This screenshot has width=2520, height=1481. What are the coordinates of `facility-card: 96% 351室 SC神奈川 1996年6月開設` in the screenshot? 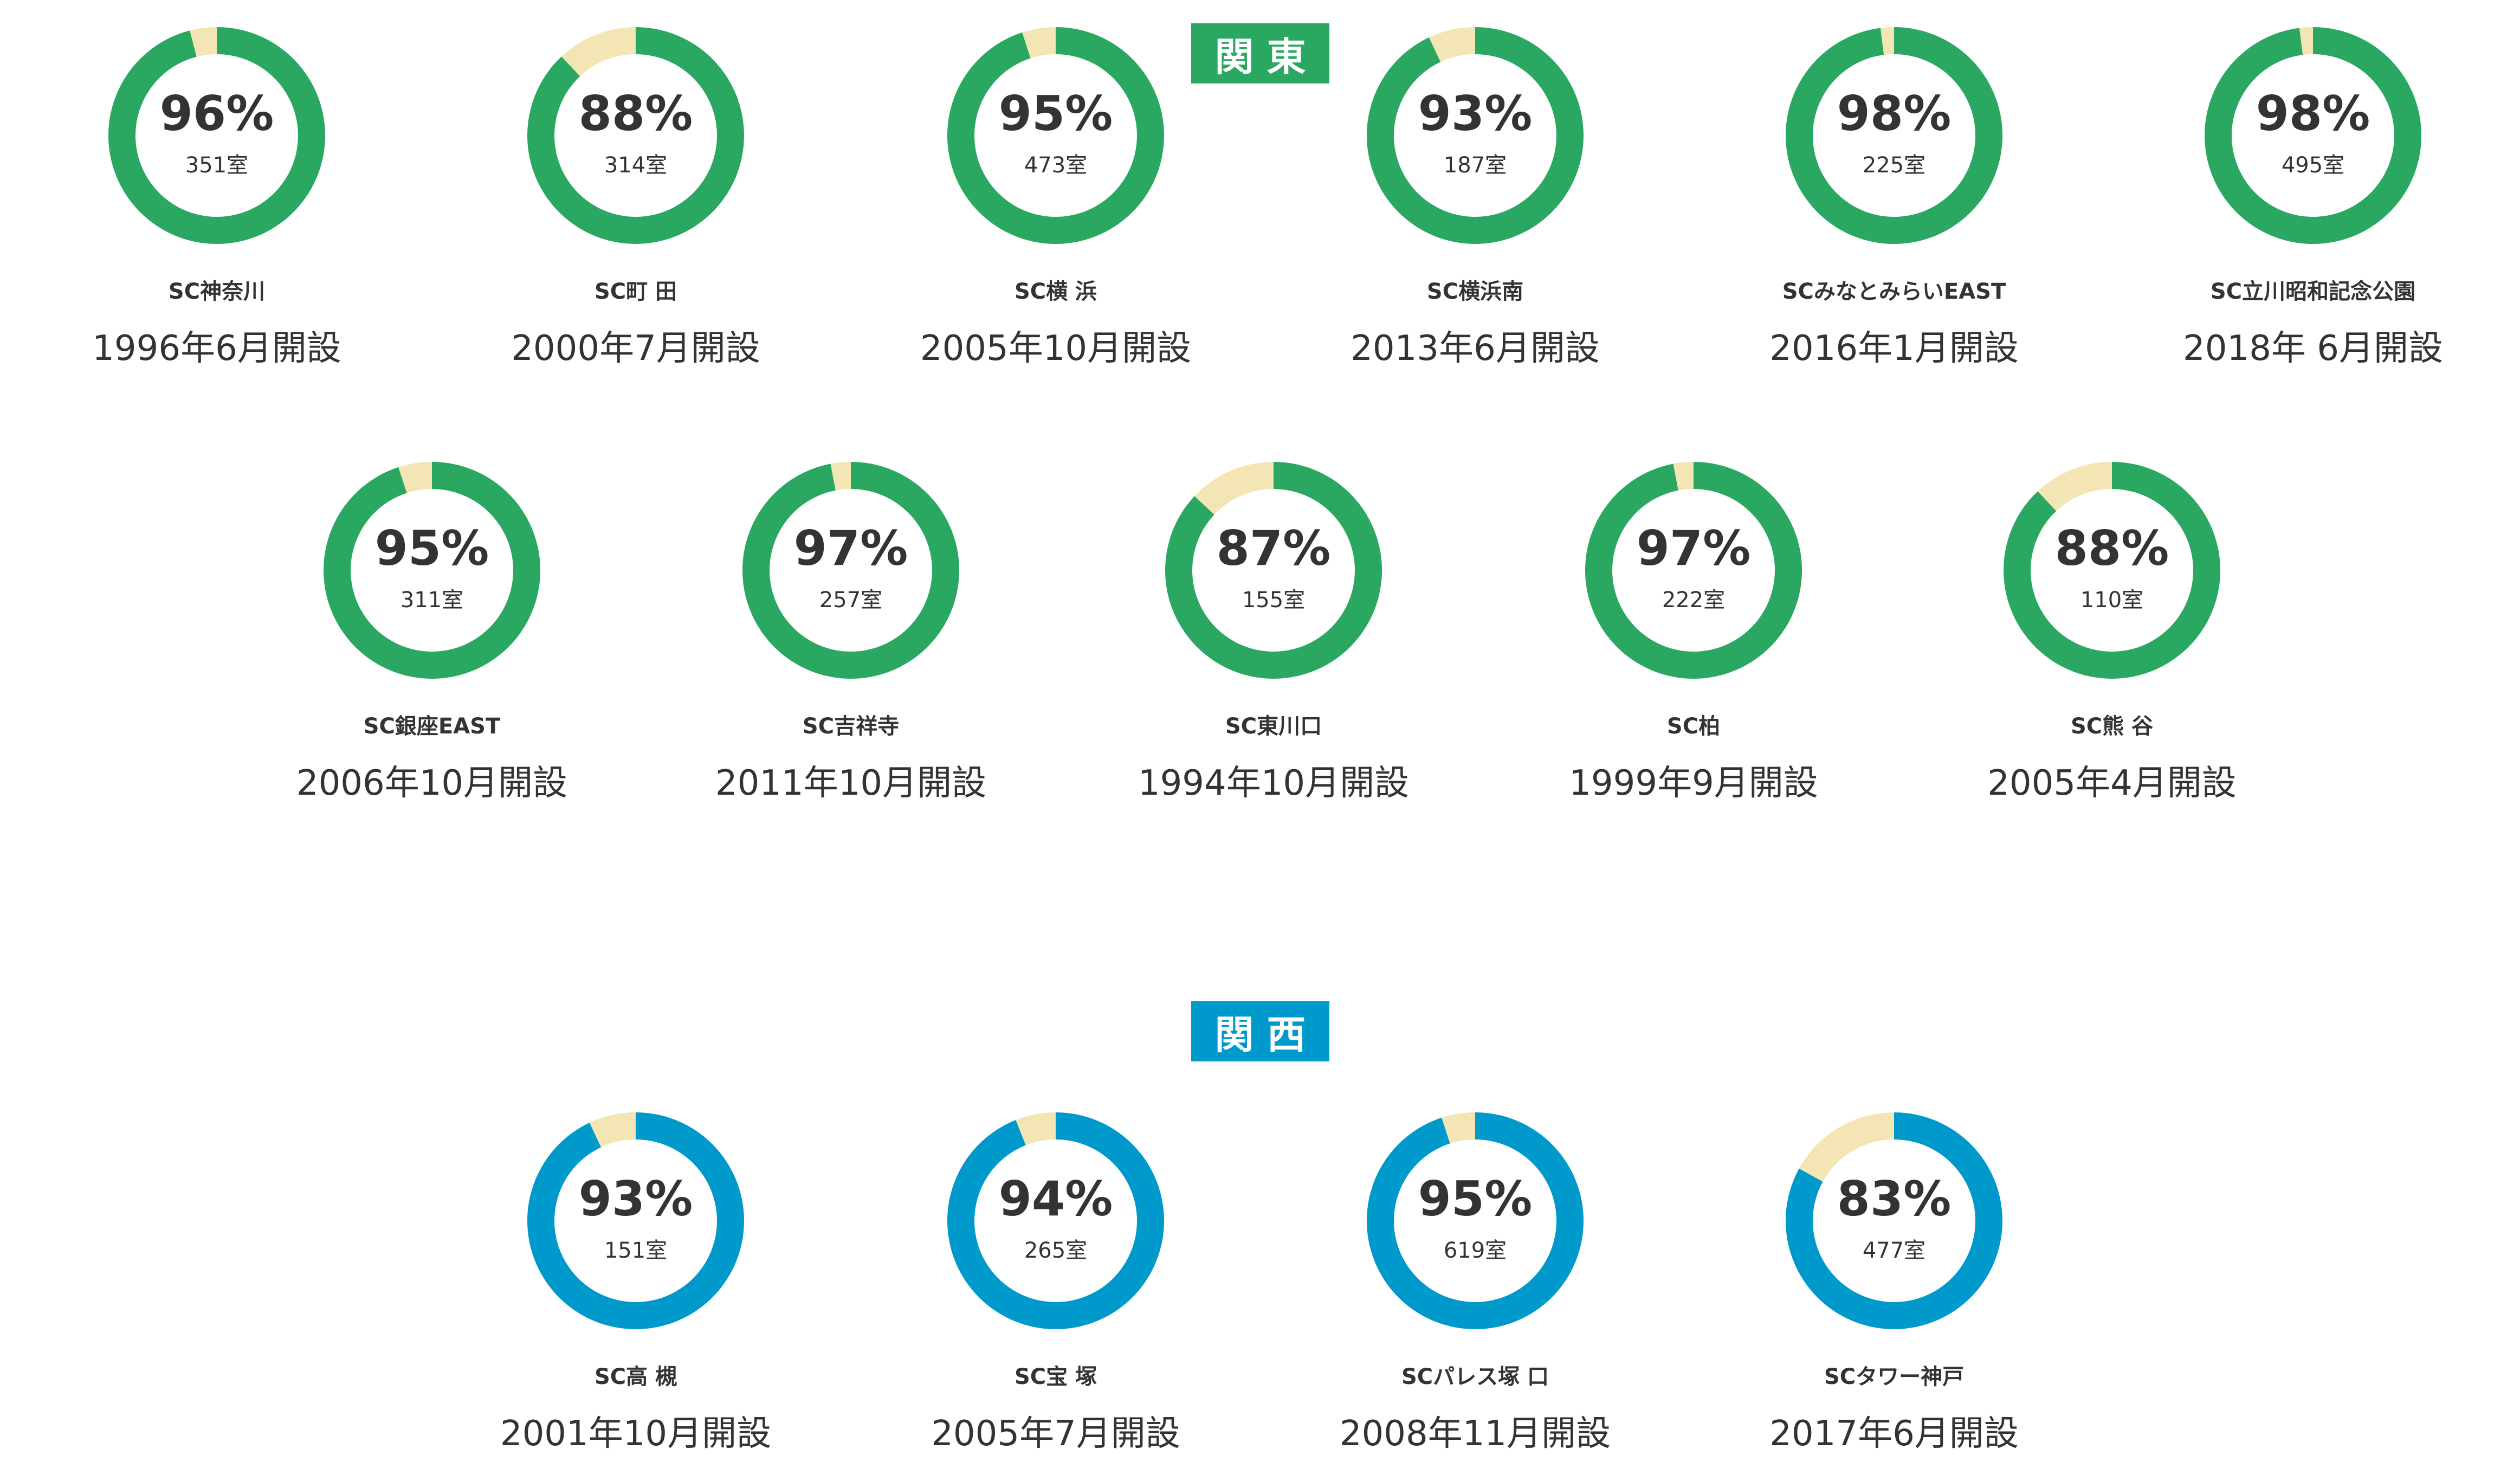 It's located at (217, 212).